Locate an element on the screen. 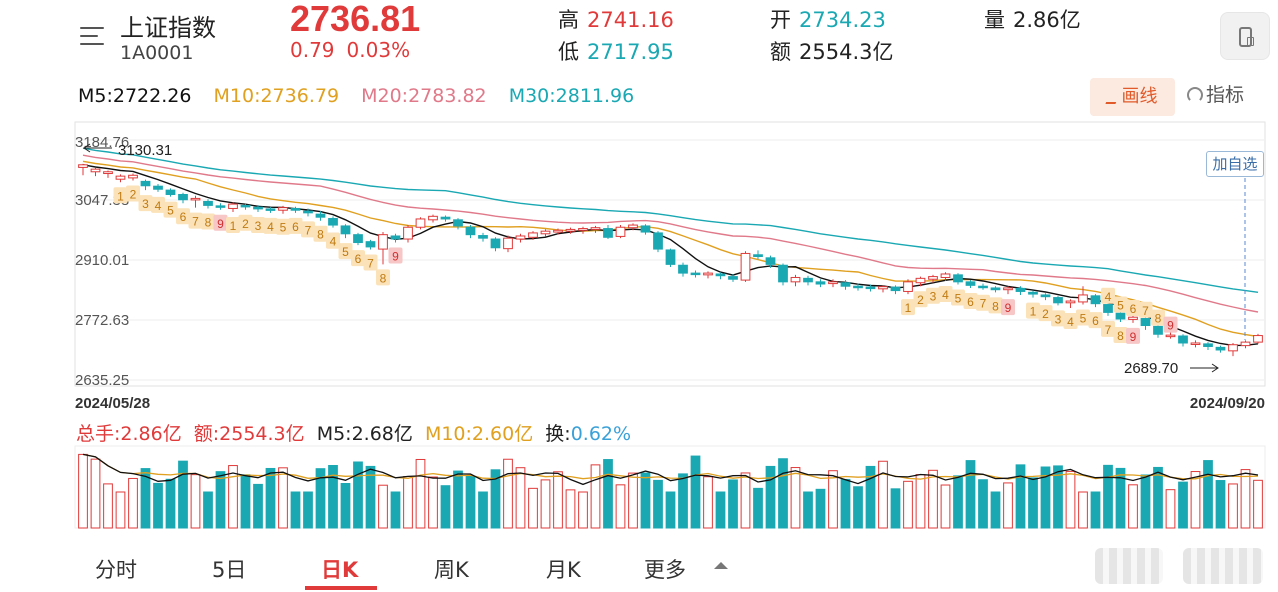 The image size is (1278, 592). td-marker-label: 7 is located at coordinates (1145, 311).